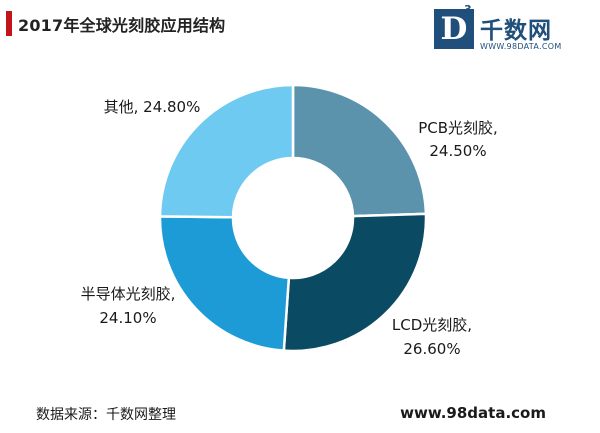 This screenshot has width=600, height=433. Describe the element at coordinates (431, 349) in the screenshot. I see `slice-value-lcd: 26.60%` at that location.